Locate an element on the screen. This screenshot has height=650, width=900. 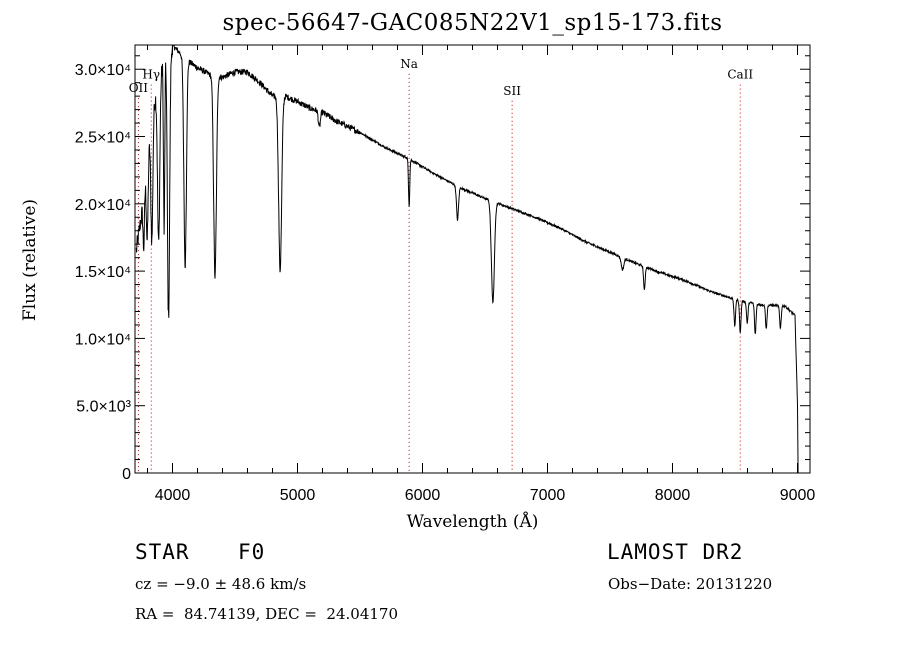
x-tick-label: 9000 is located at coordinates (798, 495).